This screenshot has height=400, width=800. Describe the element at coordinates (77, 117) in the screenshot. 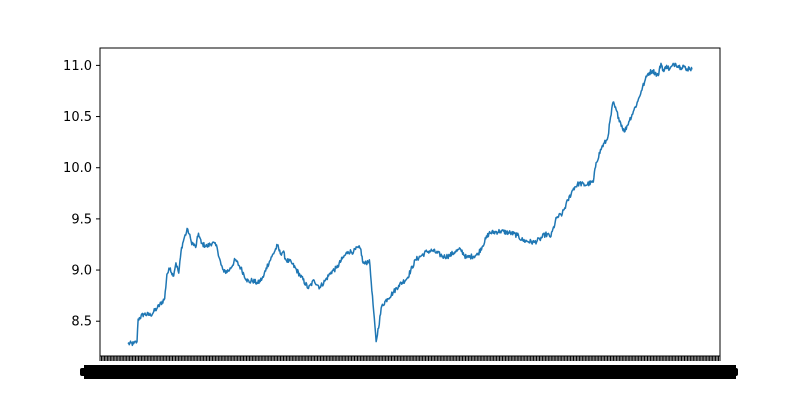

I see `y-tick-label: 10.5` at that location.